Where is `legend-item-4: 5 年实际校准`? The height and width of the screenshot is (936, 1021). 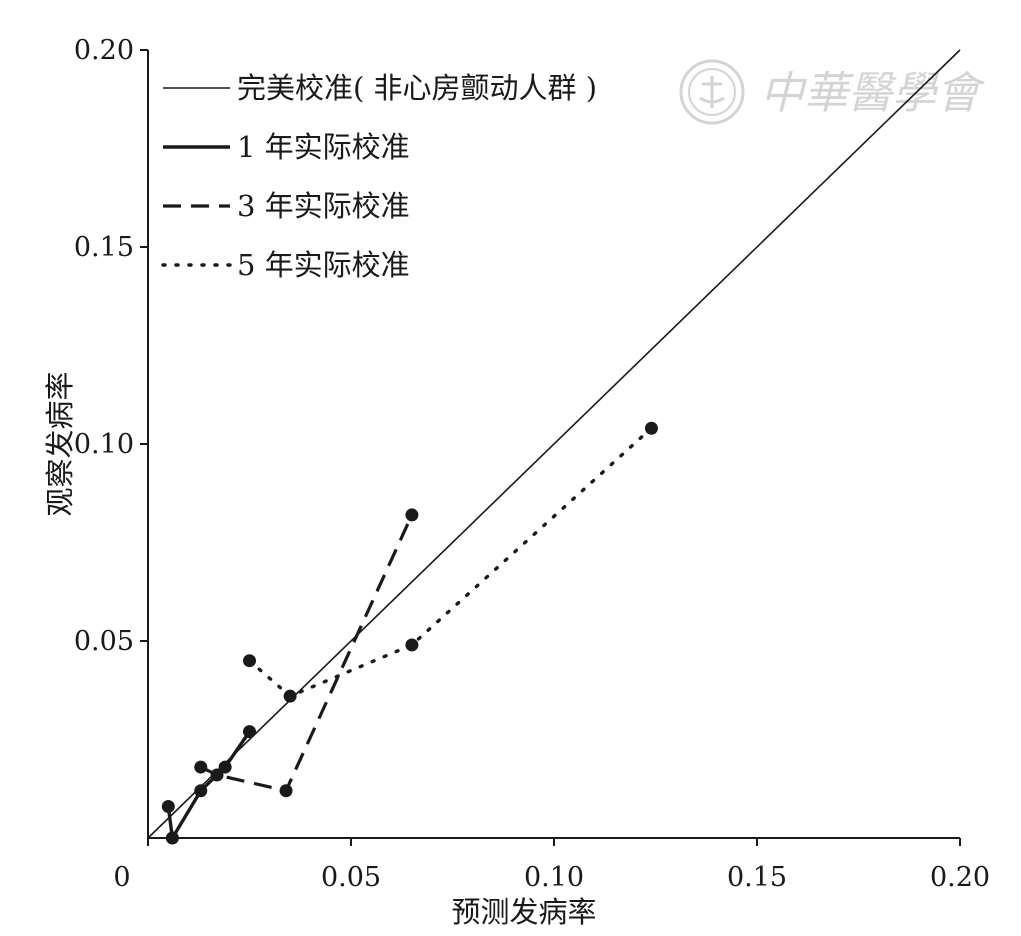 legend-item-4: 5 年实际校准 is located at coordinates (285, 265).